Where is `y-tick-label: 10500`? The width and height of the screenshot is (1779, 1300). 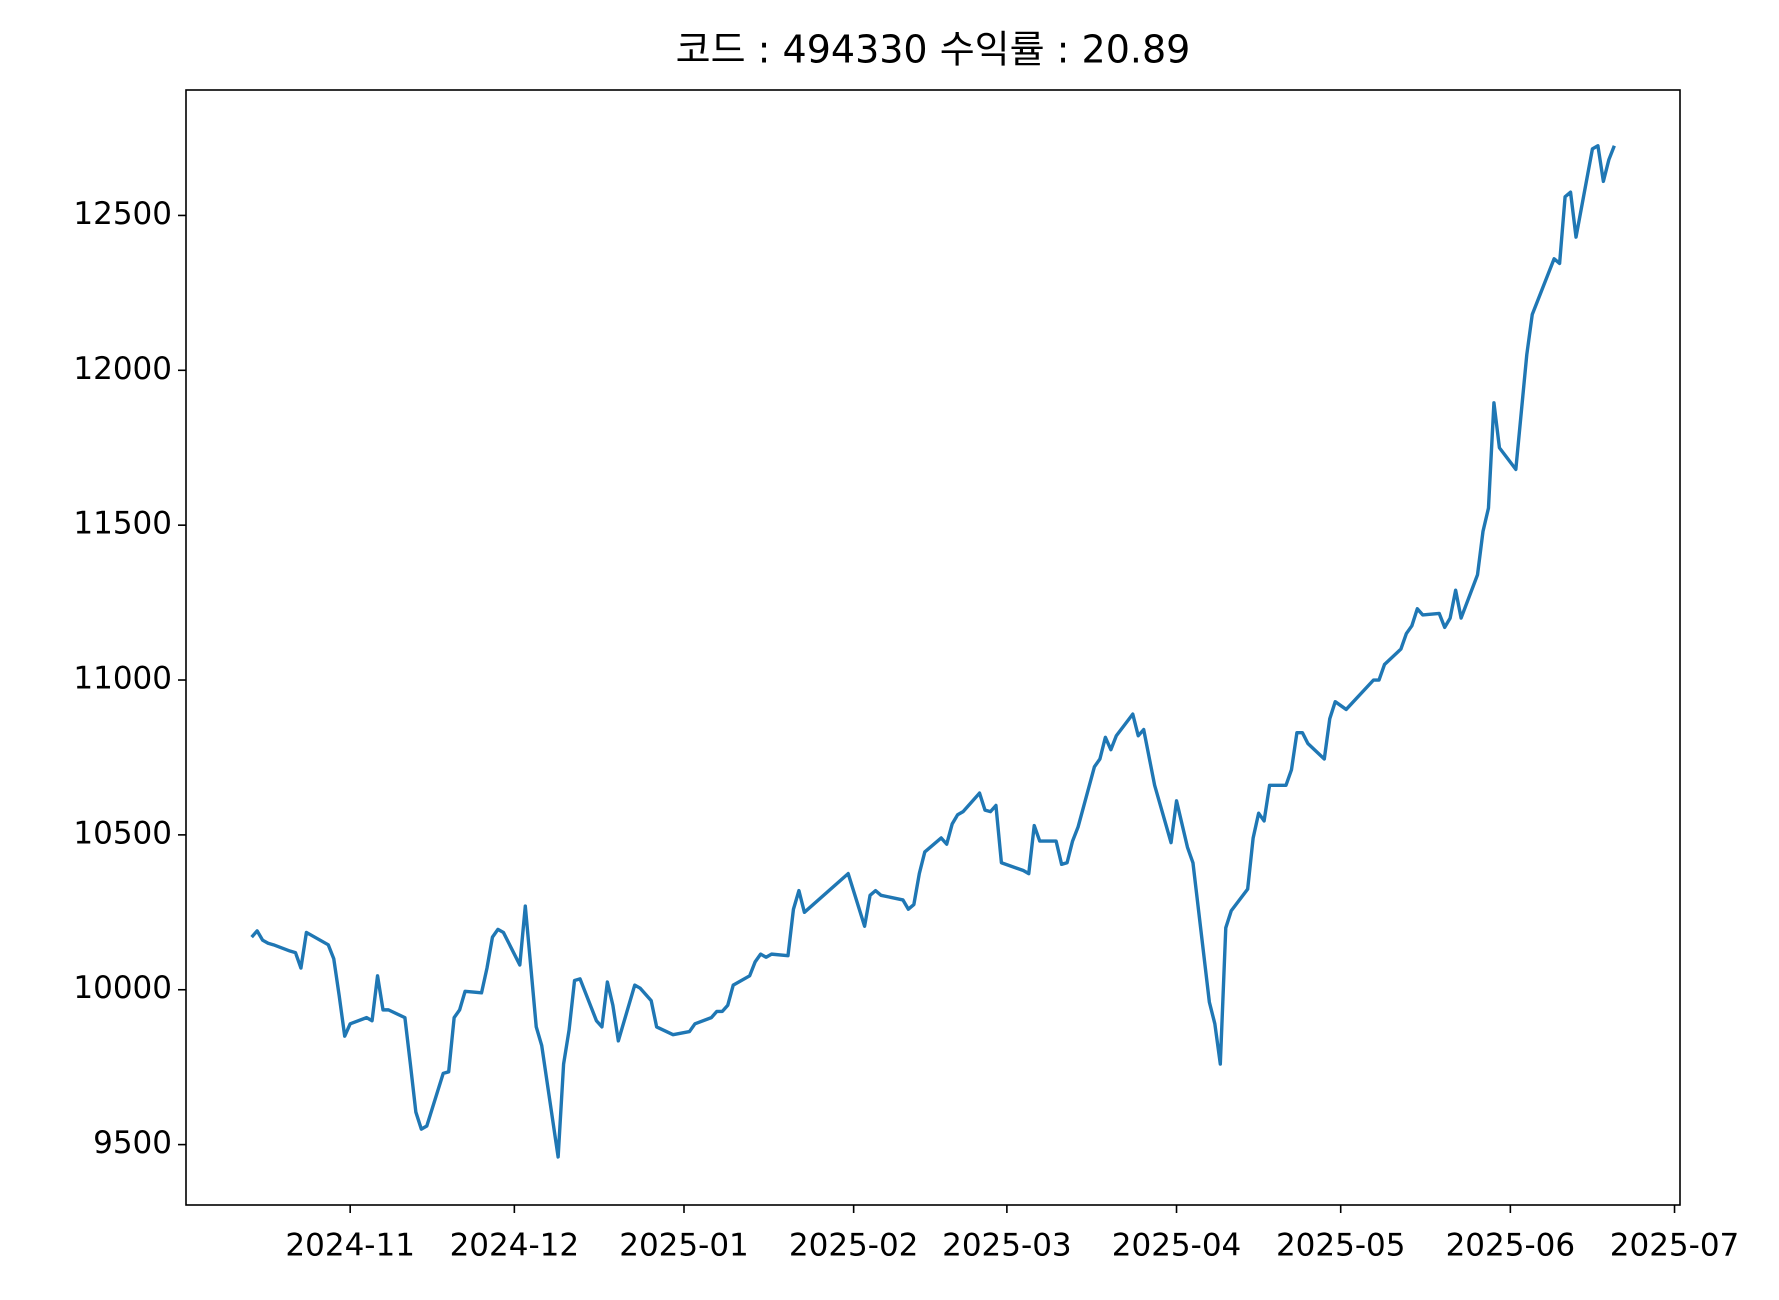
y-tick-label: 10500 is located at coordinates (122, 833).